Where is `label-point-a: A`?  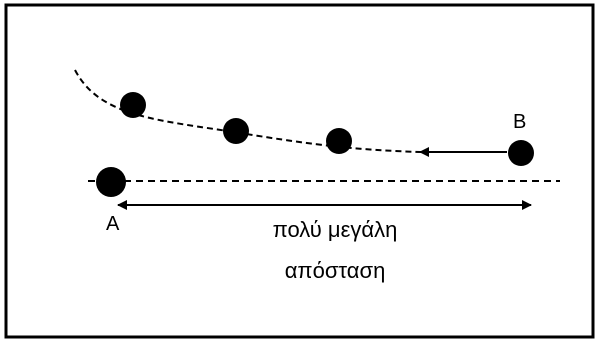
label-point-a: A is located at coordinates (113, 224).